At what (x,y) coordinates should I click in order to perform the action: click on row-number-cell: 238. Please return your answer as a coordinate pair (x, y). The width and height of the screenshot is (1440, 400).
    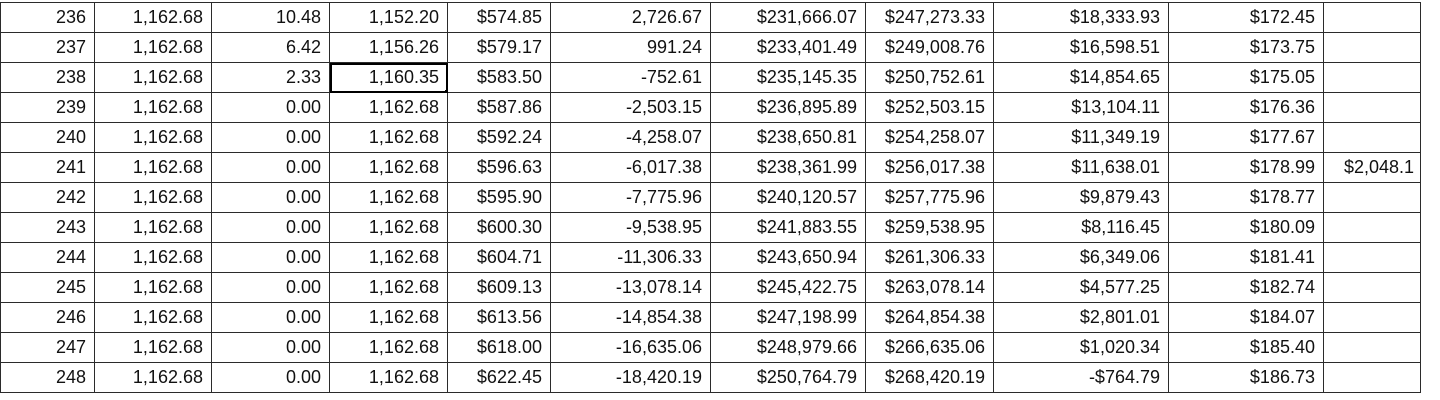
    Looking at the image, I should click on (47, 77).